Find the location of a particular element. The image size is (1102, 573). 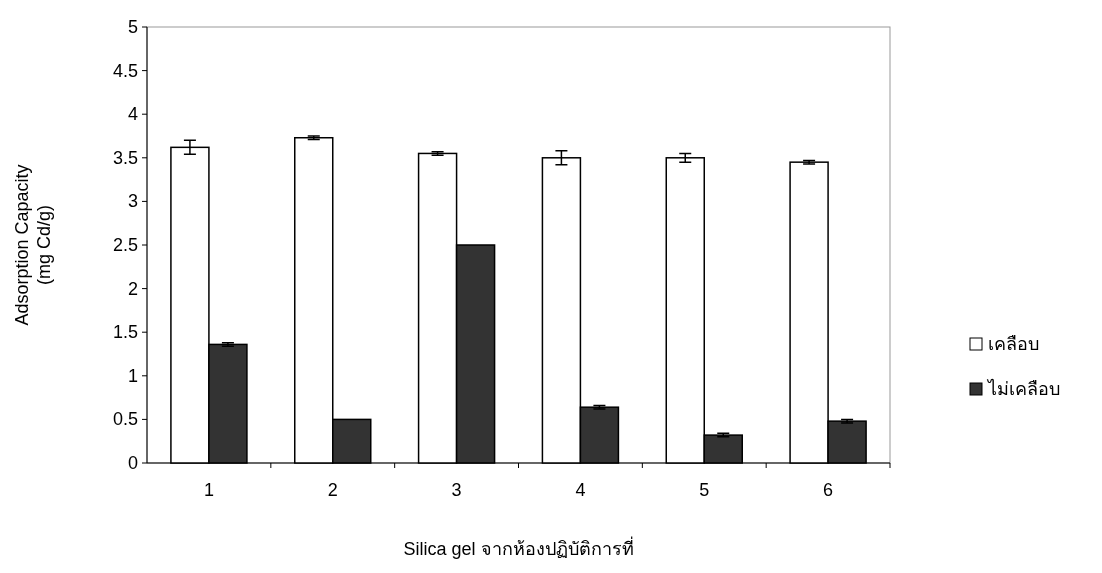

y-tick-label: 1.5 is located at coordinates (125, 332).